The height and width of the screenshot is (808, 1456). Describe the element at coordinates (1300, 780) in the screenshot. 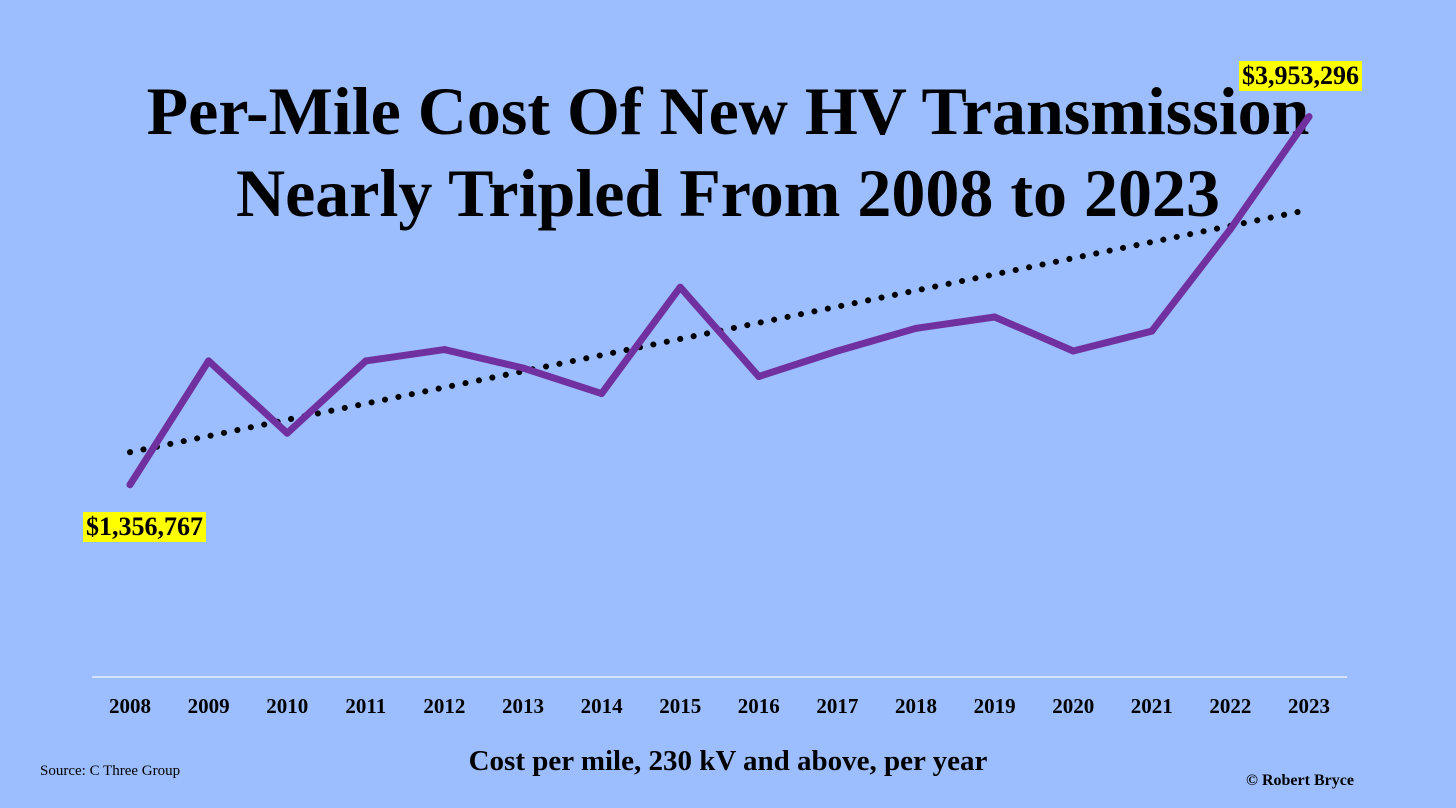

I see `credit-note: © Robert Bryce` at that location.